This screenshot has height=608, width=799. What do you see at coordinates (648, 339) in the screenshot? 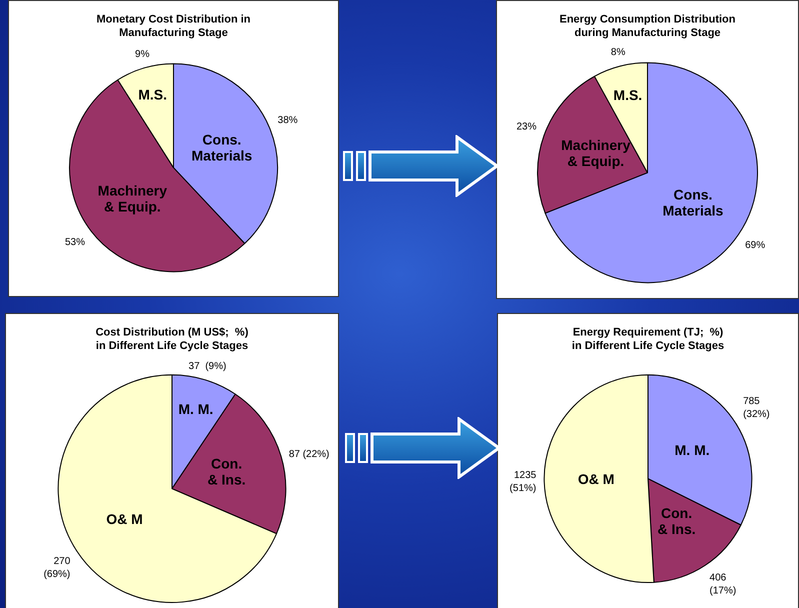
I see `chart-title: Energy Requirement (TJ; %) in Different Life Cycle Stages` at bounding box center [648, 339].